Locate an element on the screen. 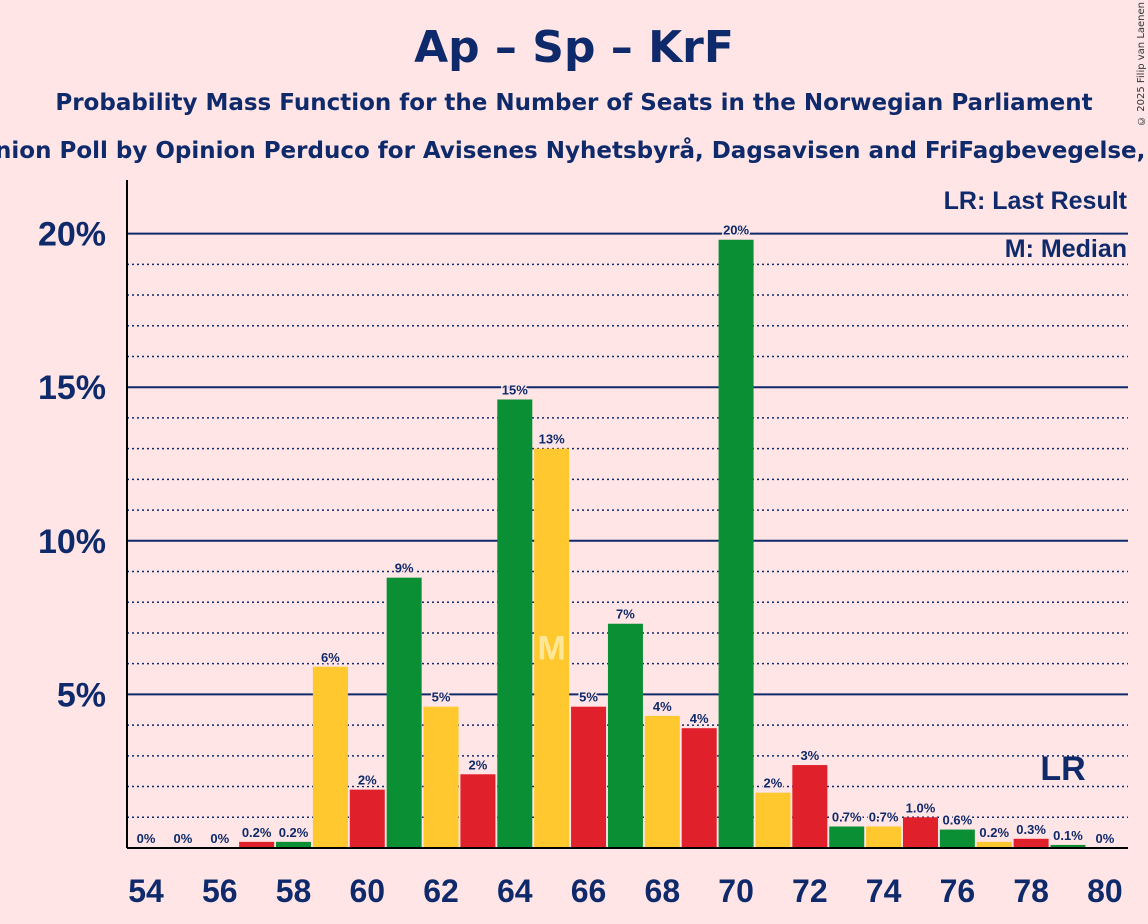 This screenshot has height=924, width=1148. x-tick-label: 58 is located at coordinates (294, 891).